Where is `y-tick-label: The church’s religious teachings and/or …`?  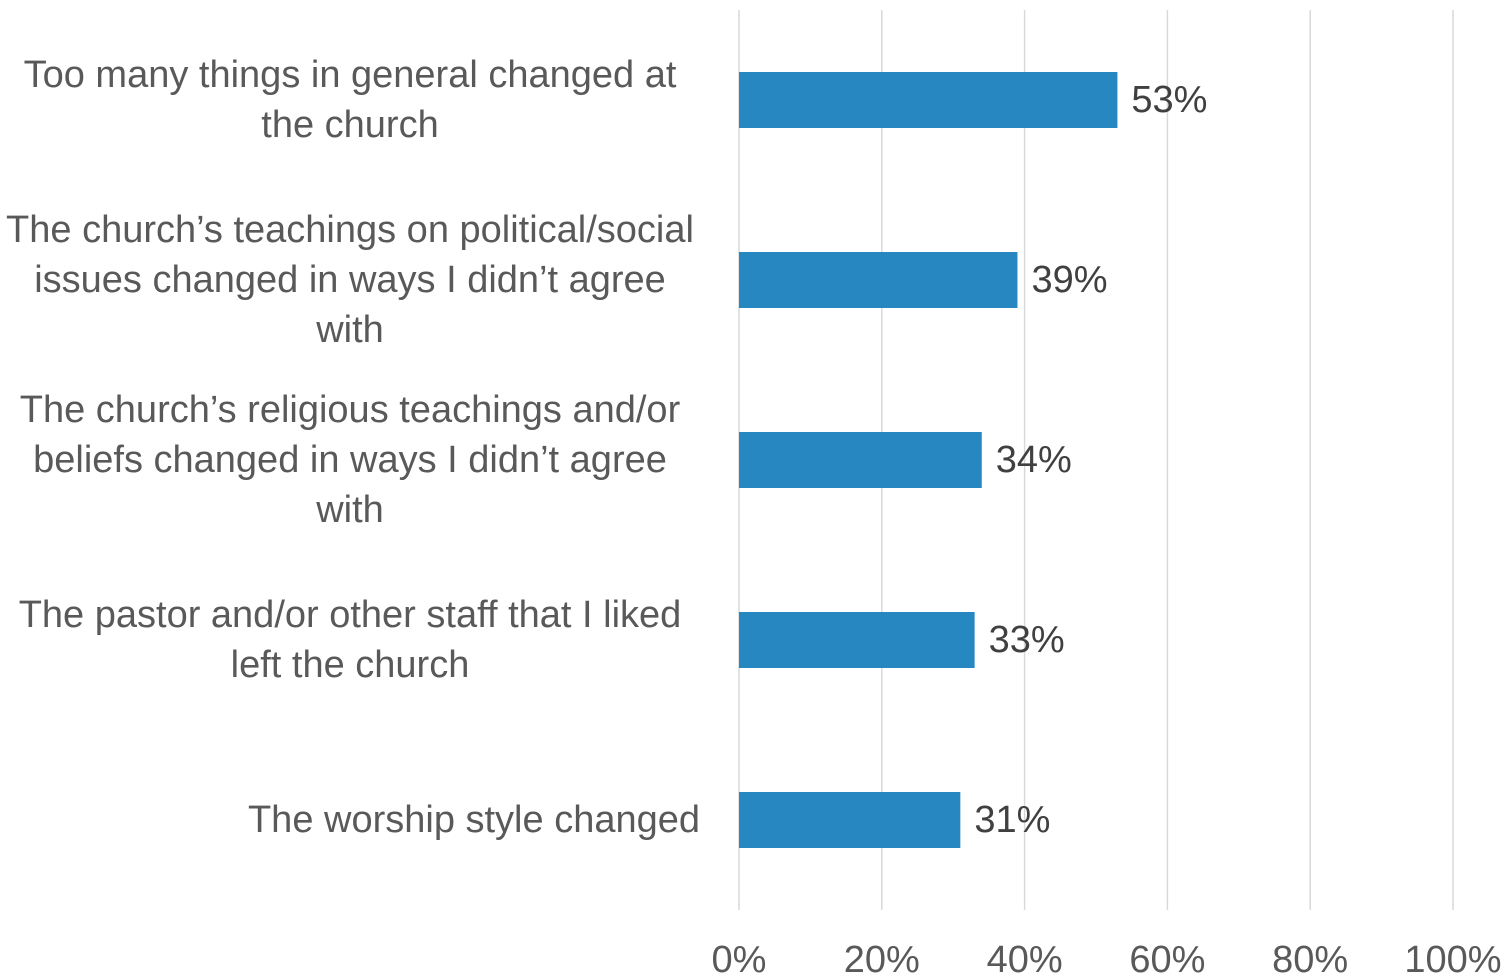 y-tick-label: The church’s religious teachings and/or … is located at coordinates (350, 460).